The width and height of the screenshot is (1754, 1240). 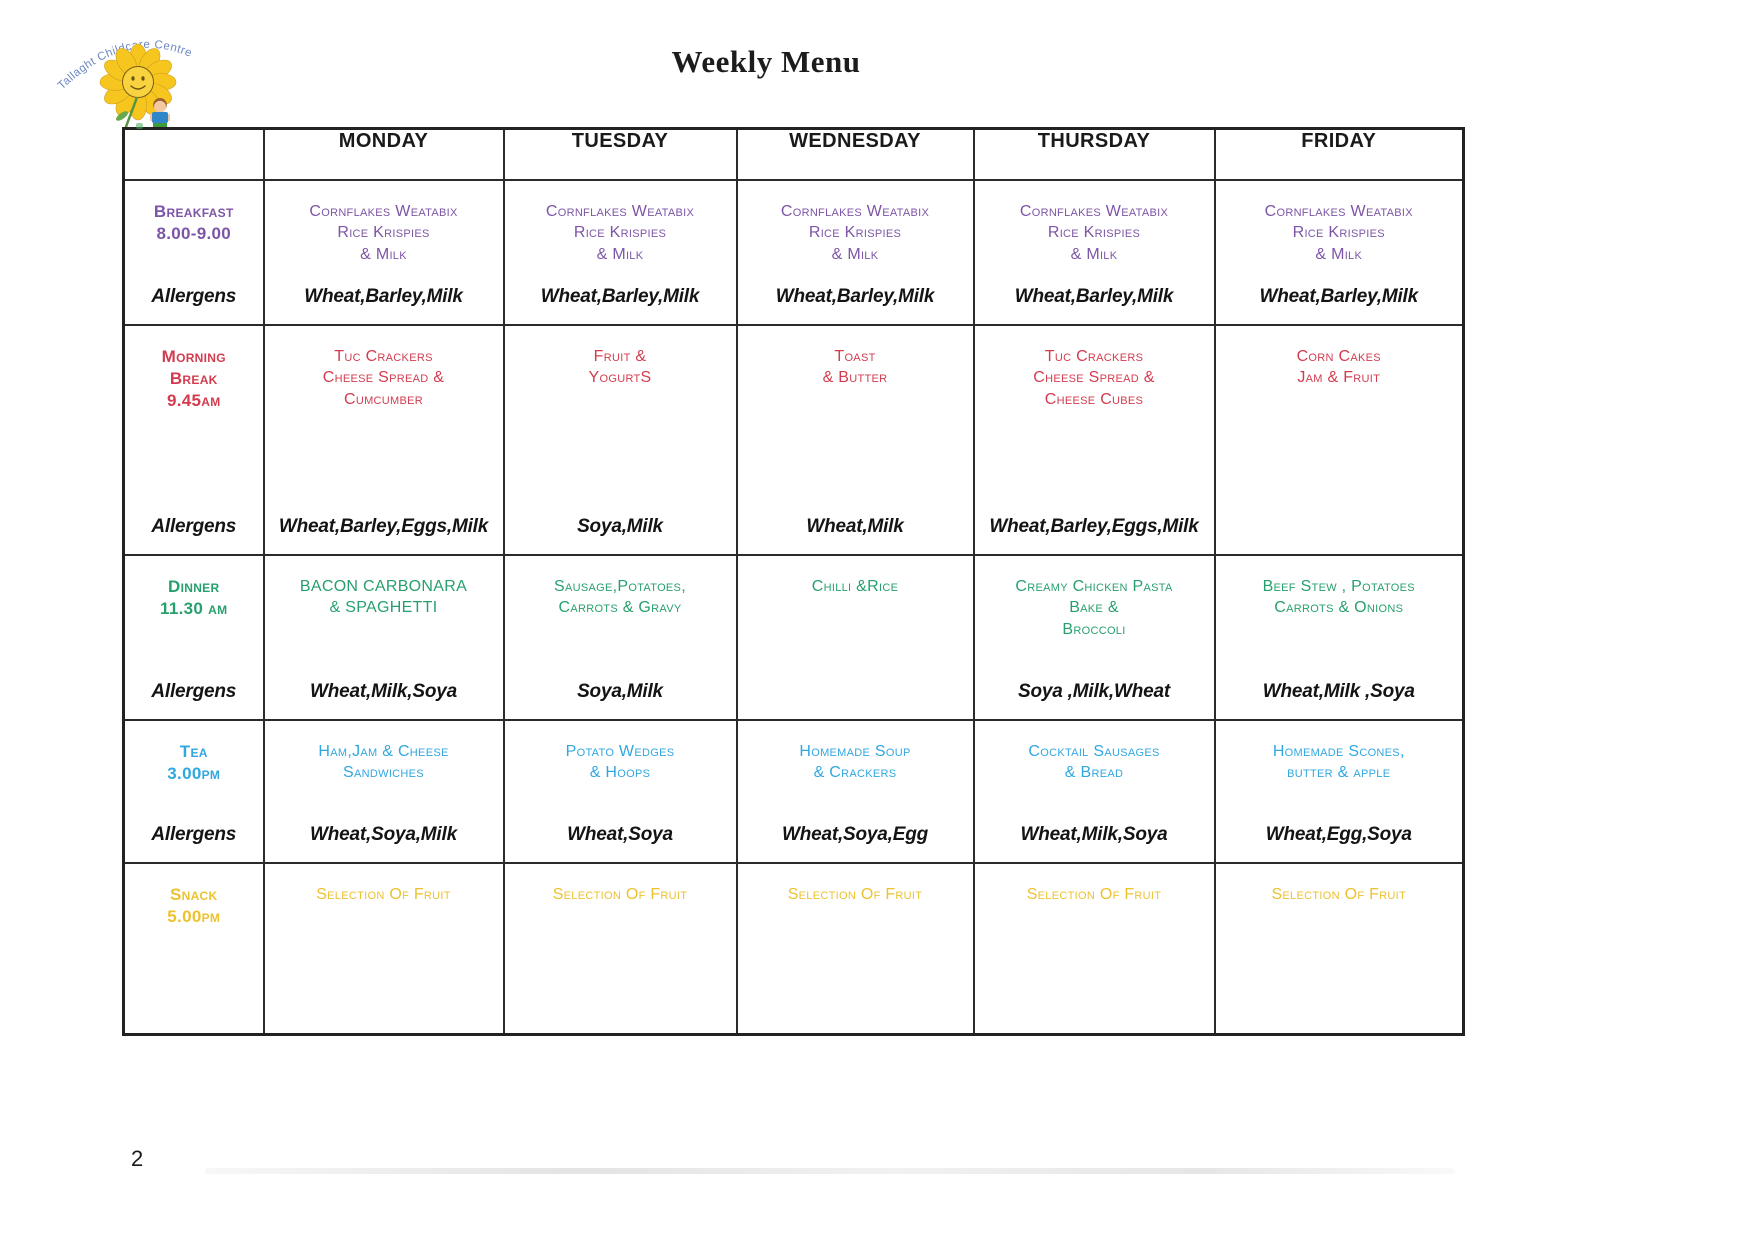 What do you see at coordinates (1339, 377) in the screenshot?
I see `meal-item-line: Jam & Fruit` at bounding box center [1339, 377].